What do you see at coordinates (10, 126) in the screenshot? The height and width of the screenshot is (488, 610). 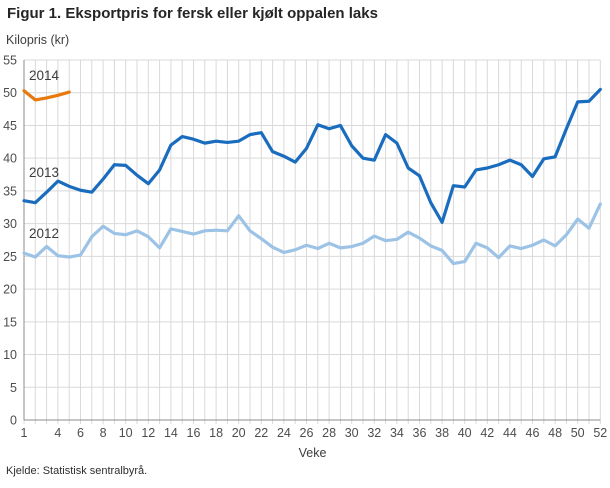 I see `y-tick-label: 45` at bounding box center [10, 126].